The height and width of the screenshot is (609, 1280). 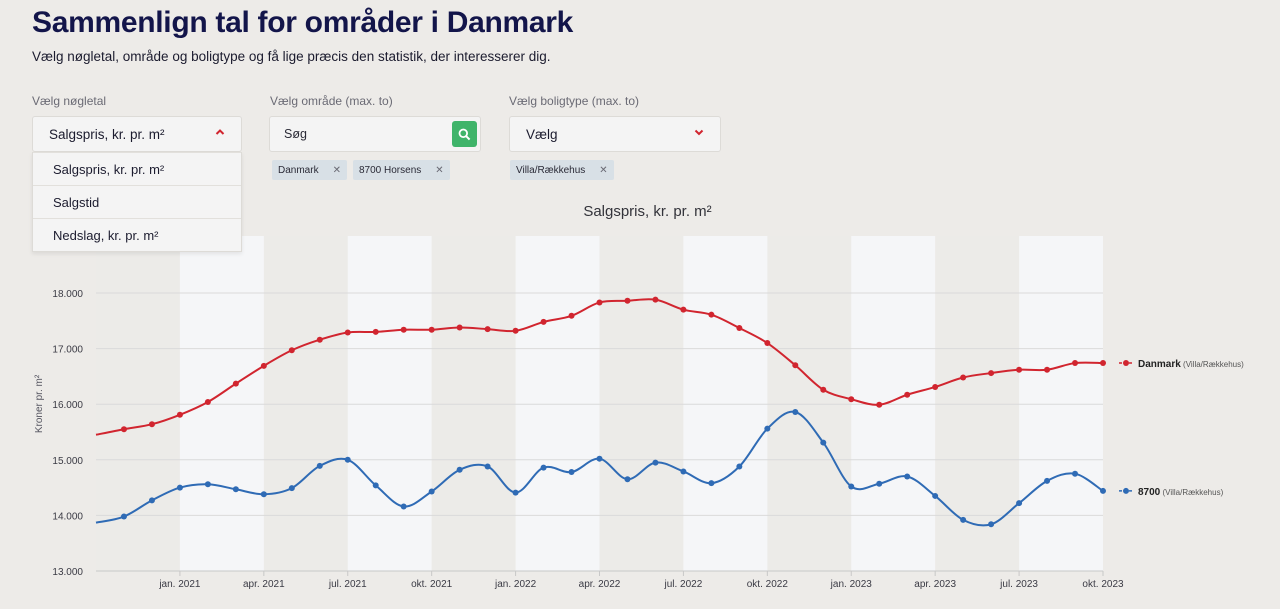 I want to click on x-tick-label: jan. 2021, so click(x=179, y=584).